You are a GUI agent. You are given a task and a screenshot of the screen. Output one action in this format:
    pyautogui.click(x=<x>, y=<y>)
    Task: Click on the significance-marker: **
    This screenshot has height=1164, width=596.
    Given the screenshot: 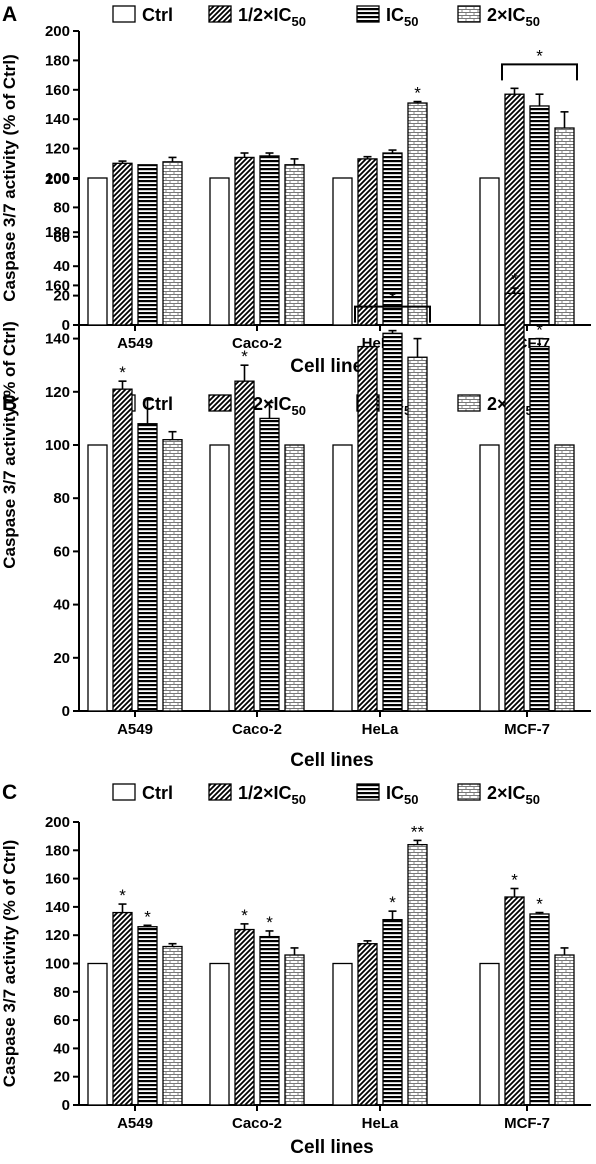 What is the action you would take?
    pyautogui.click(x=418, y=831)
    